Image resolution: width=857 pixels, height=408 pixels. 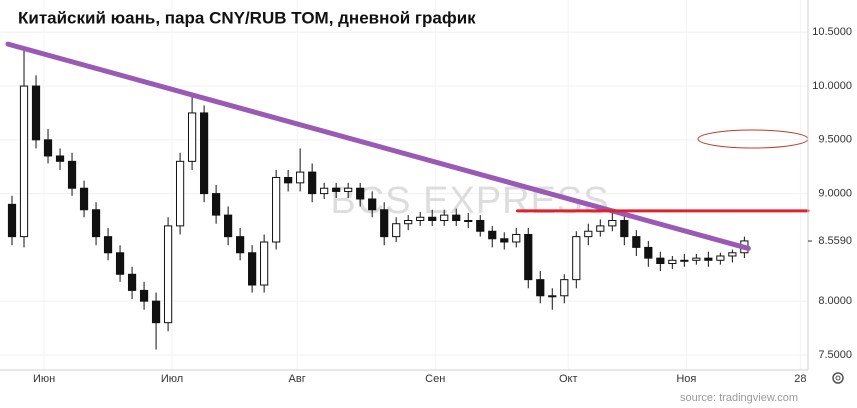 I want to click on x-tick-label: Июн, so click(x=44, y=379).